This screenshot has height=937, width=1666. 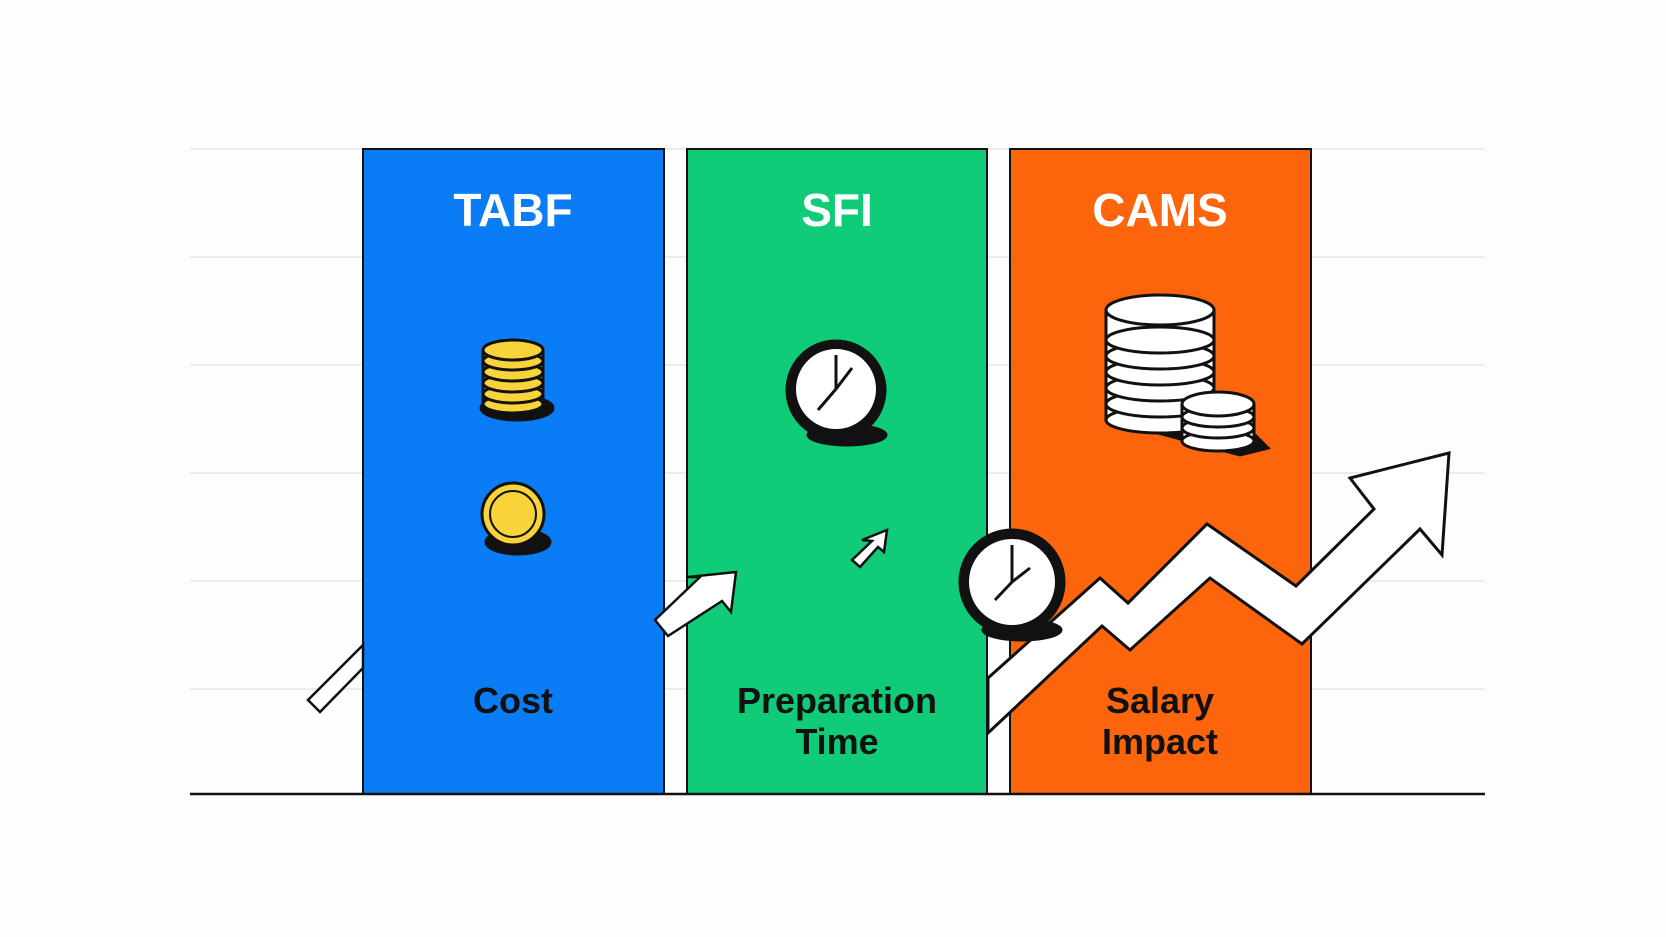 I want to click on column-label-salary: Salary, so click(x=1160, y=700).